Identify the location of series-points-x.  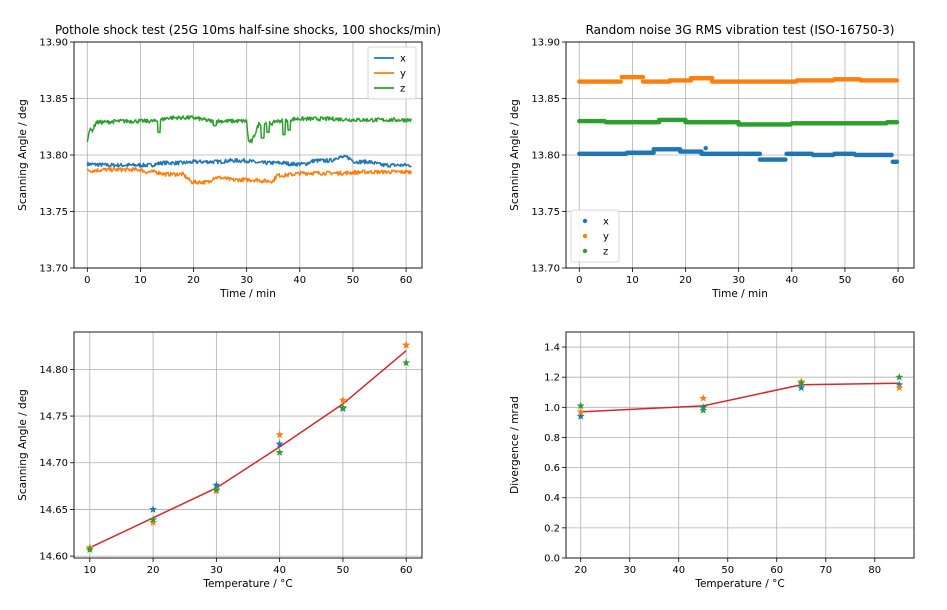
(740, 400).